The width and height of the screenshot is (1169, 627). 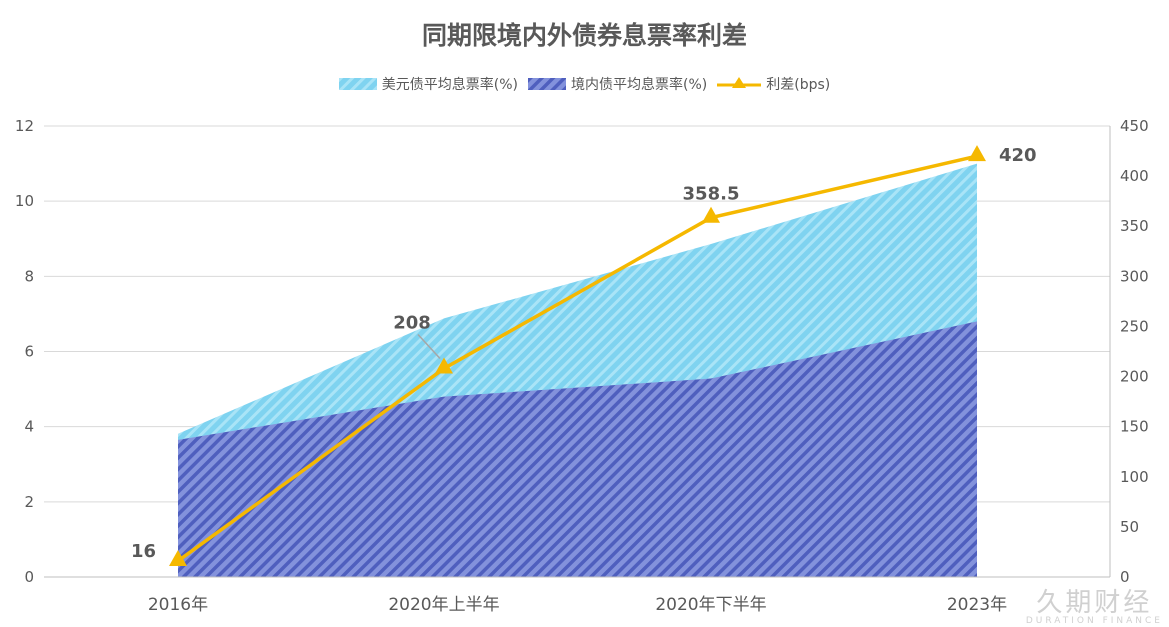 I want to click on y-left-tick-label: 12, so click(x=24, y=126).